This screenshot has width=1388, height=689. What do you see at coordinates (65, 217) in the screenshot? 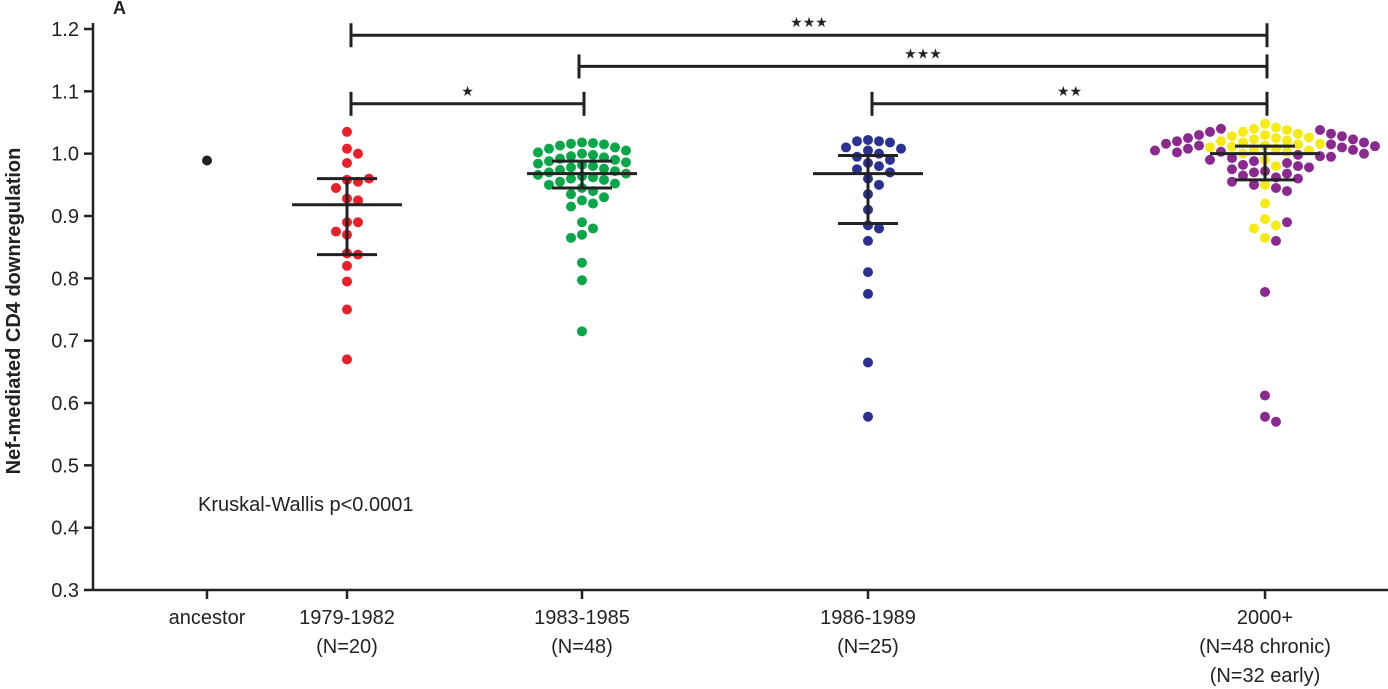
I see `y-tick-label: 0.9` at bounding box center [65, 217].